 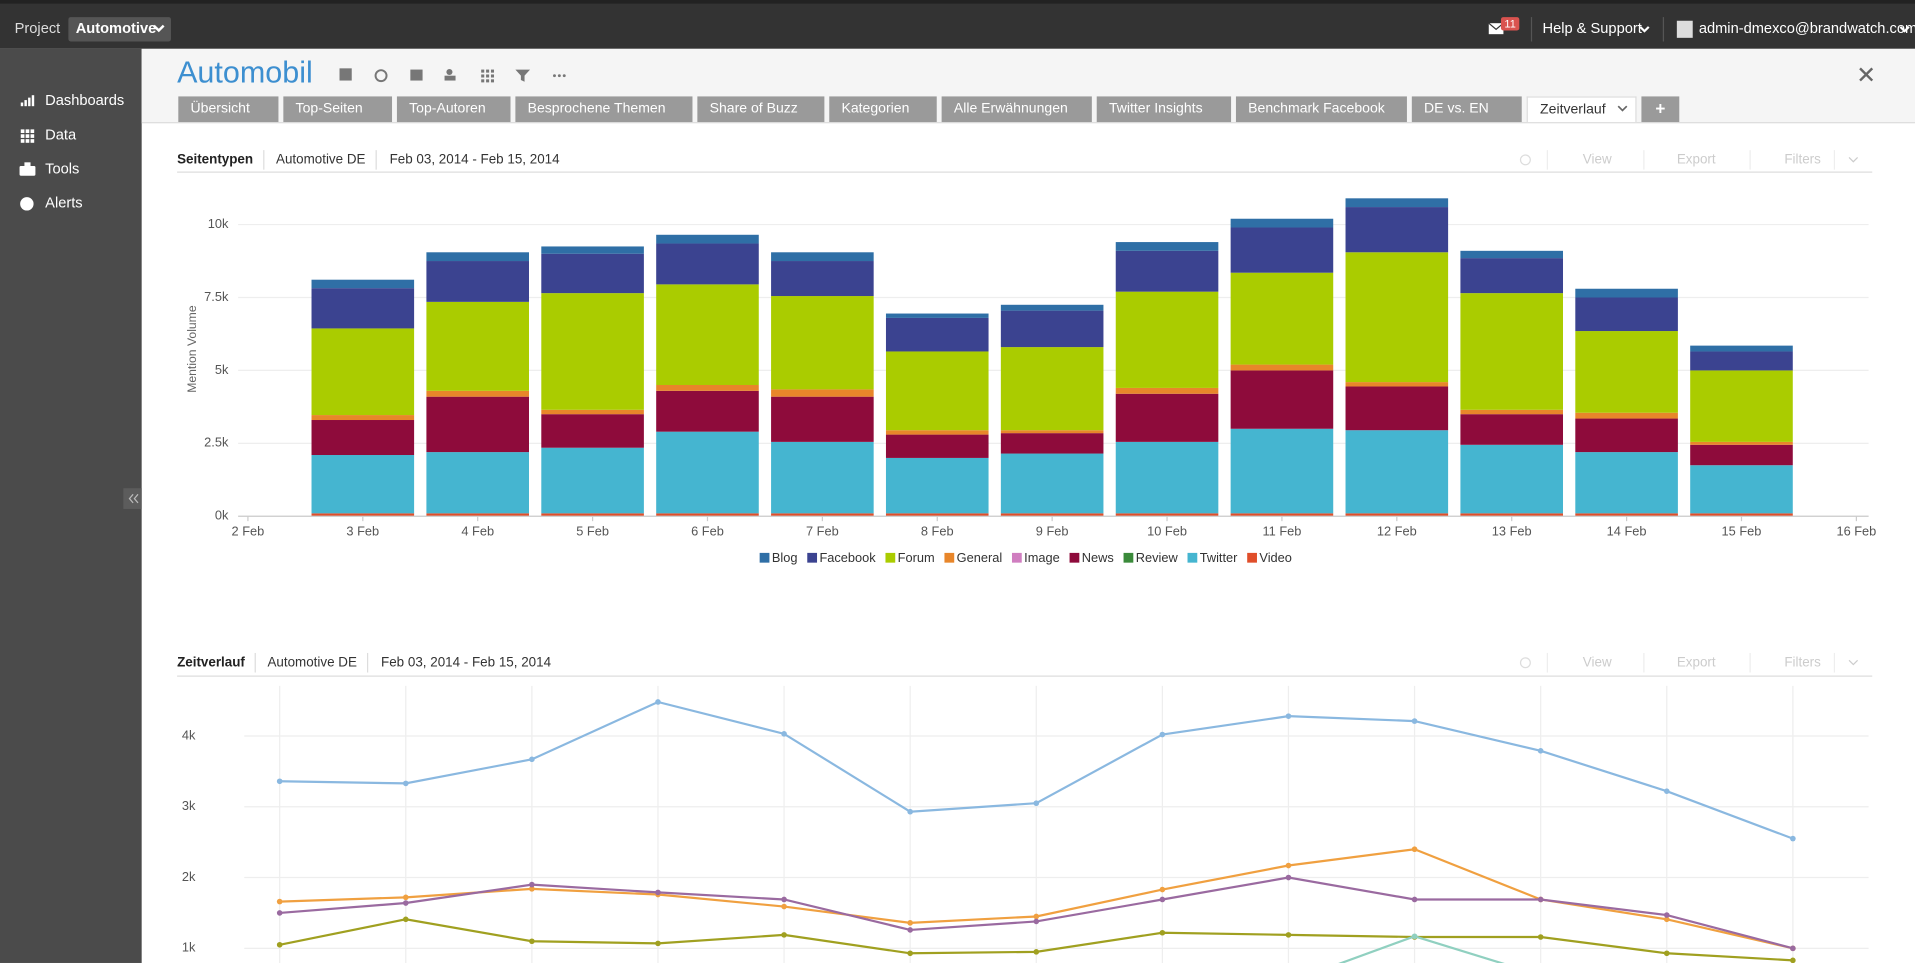 What do you see at coordinates (883, 109) in the screenshot?
I see `tab: Kategorien` at bounding box center [883, 109].